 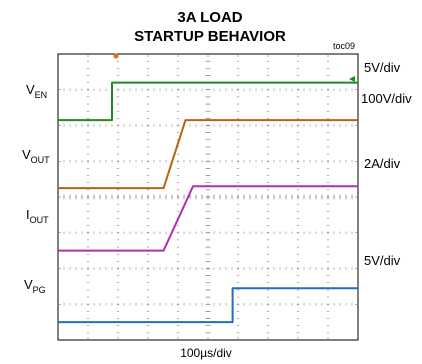 I want to click on x-axis-label: 100µs/div, so click(x=206, y=353).